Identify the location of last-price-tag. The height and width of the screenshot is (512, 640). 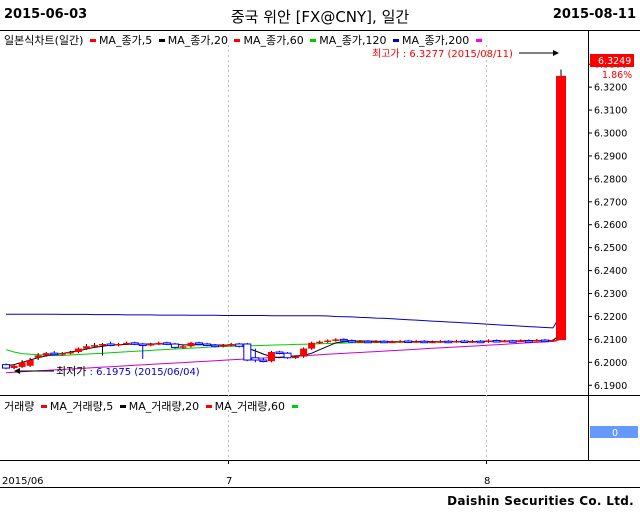
(612, 60).